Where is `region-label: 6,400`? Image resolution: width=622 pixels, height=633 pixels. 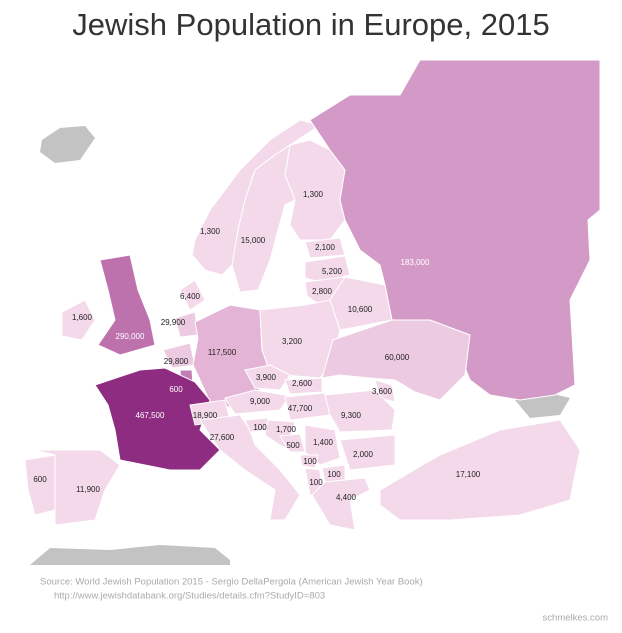
region-label: 6,400 is located at coordinates (190, 296).